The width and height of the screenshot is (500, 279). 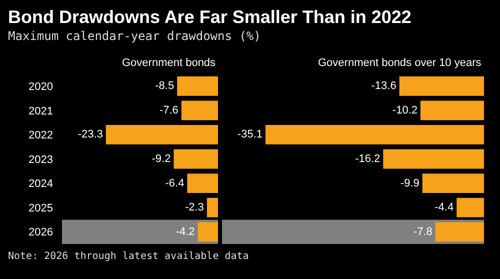 What do you see at coordinates (444, 208) in the screenshot?
I see `data-label: -4.4` at bounding box center [444, 208].